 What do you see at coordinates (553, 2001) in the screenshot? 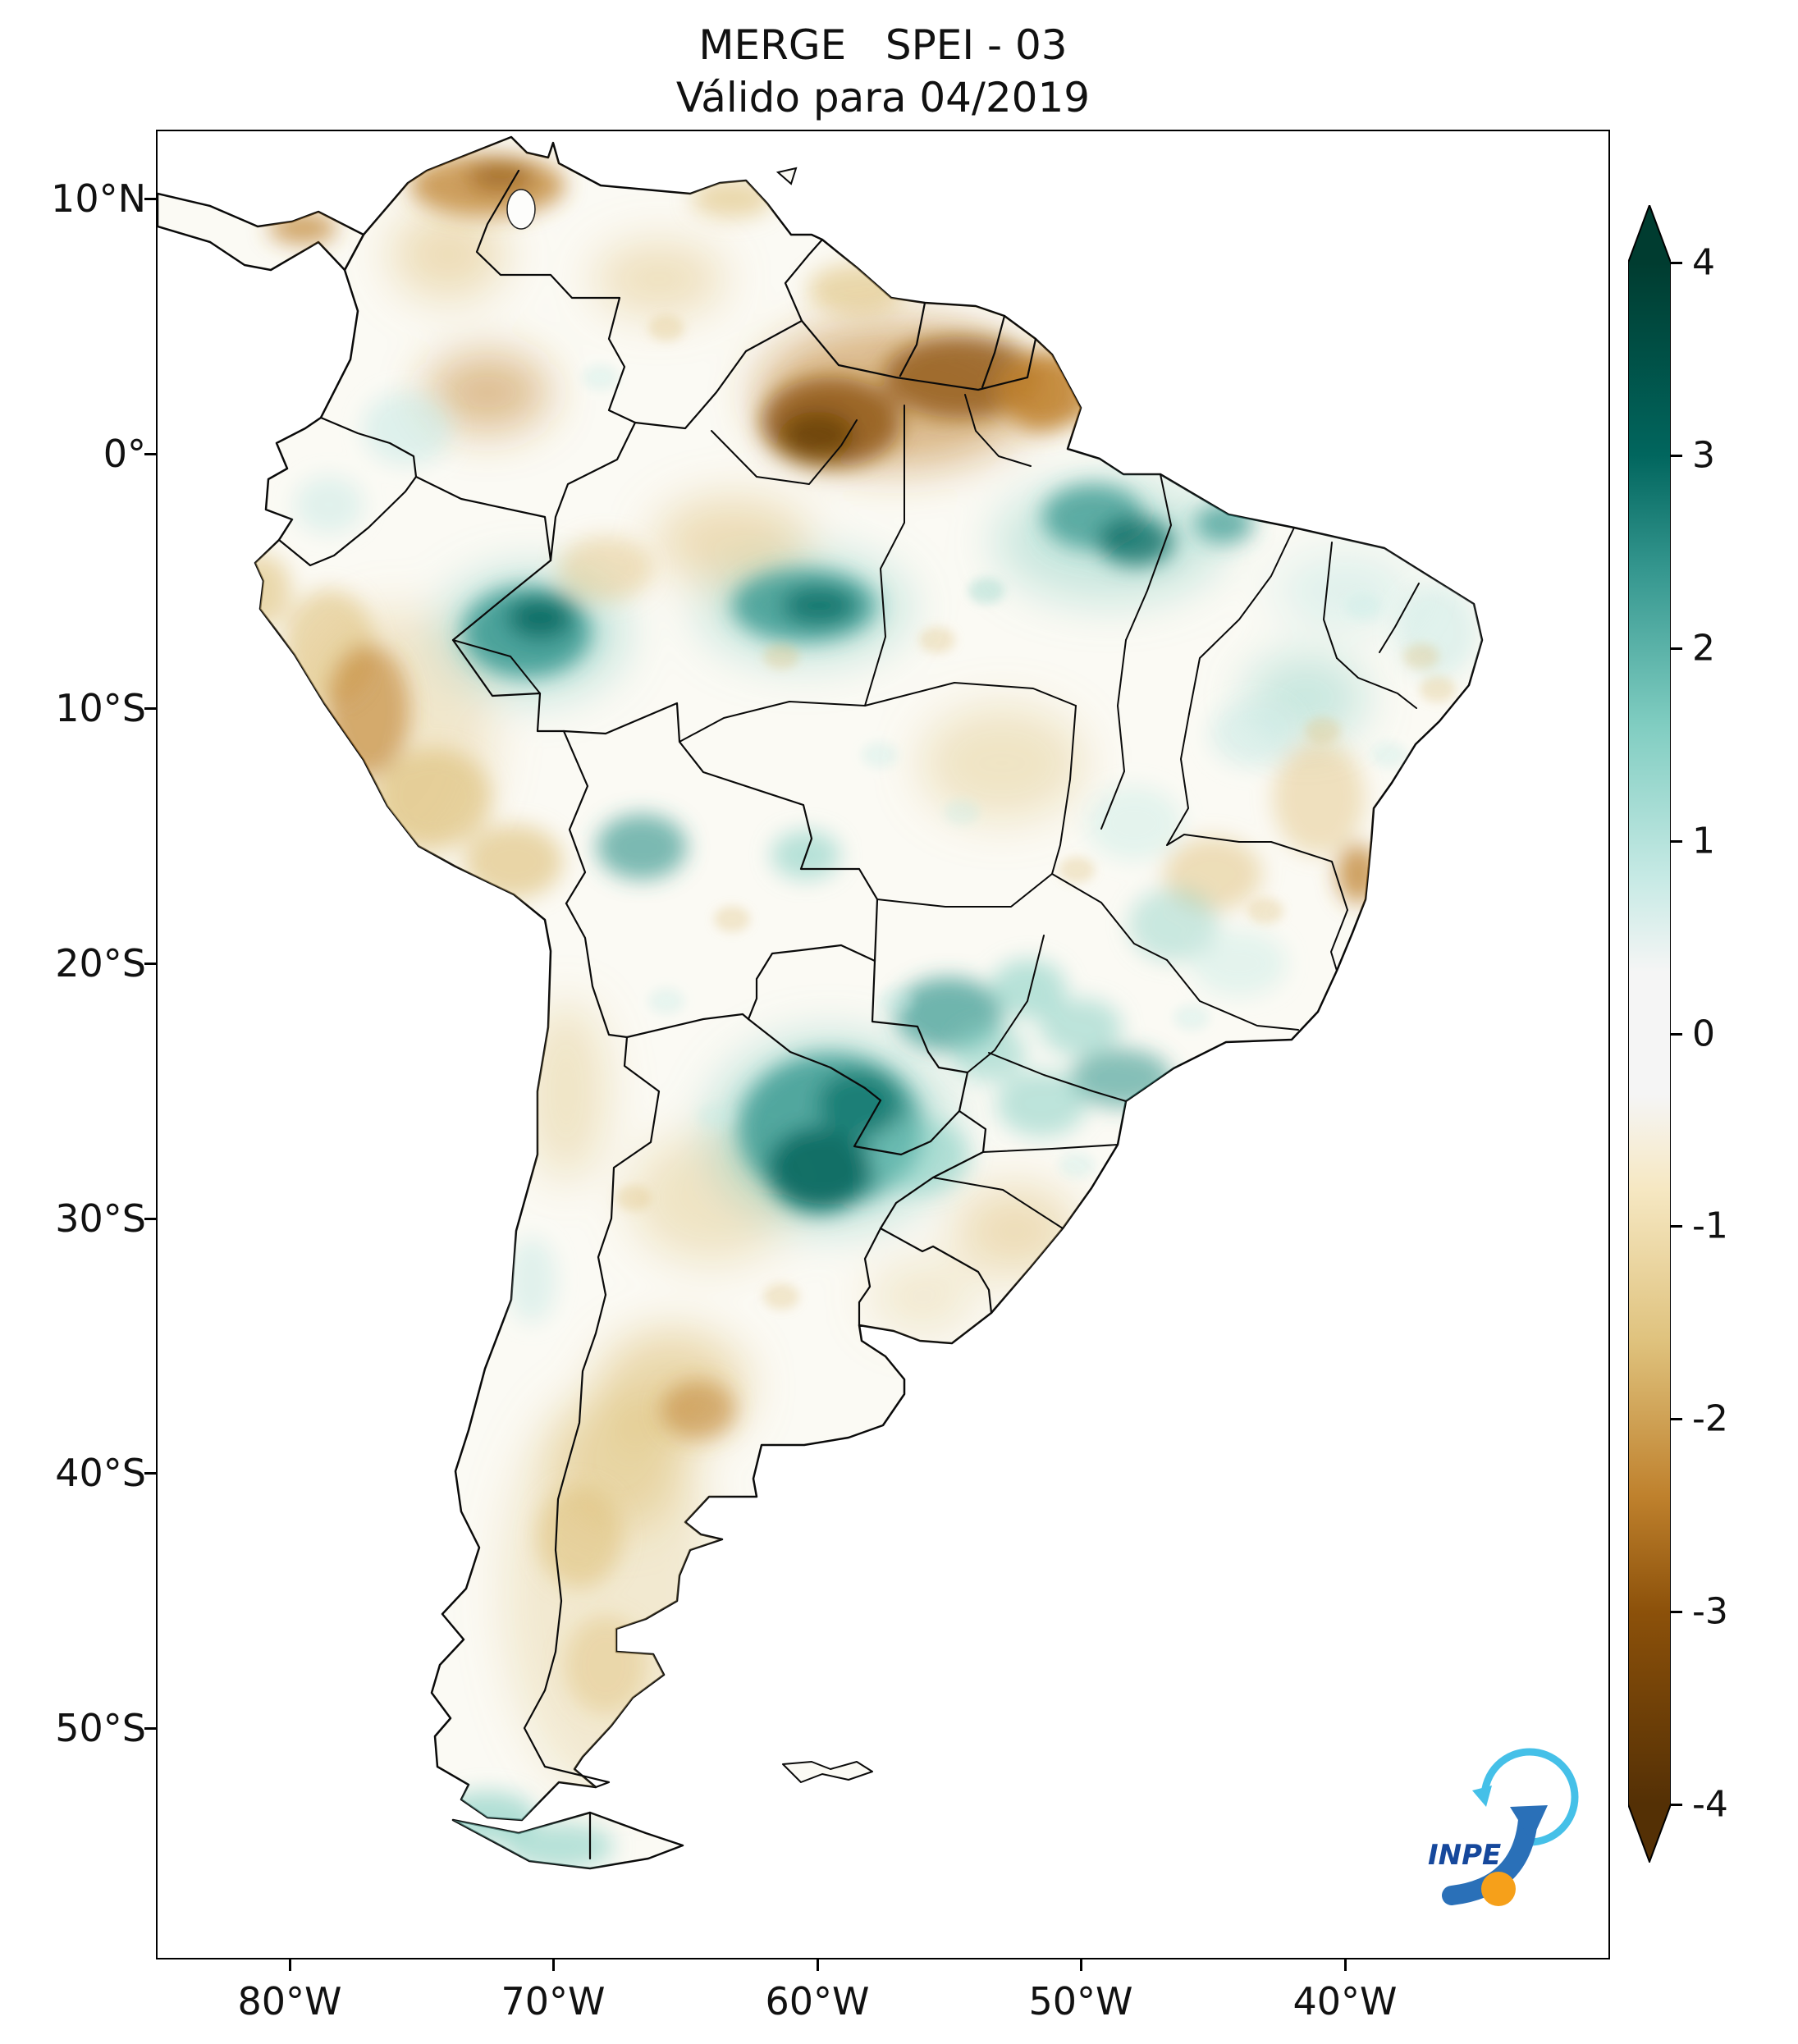
I see `x-tick-label-70w: 70°W` at bounding box center [553, 2001].